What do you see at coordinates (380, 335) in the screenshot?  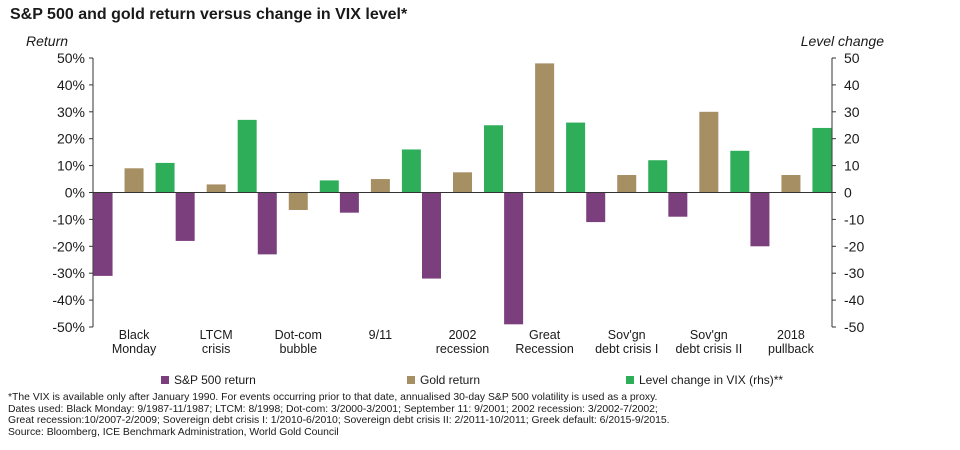 I see `category-label: 9/11` at bounding box center [380, 335].